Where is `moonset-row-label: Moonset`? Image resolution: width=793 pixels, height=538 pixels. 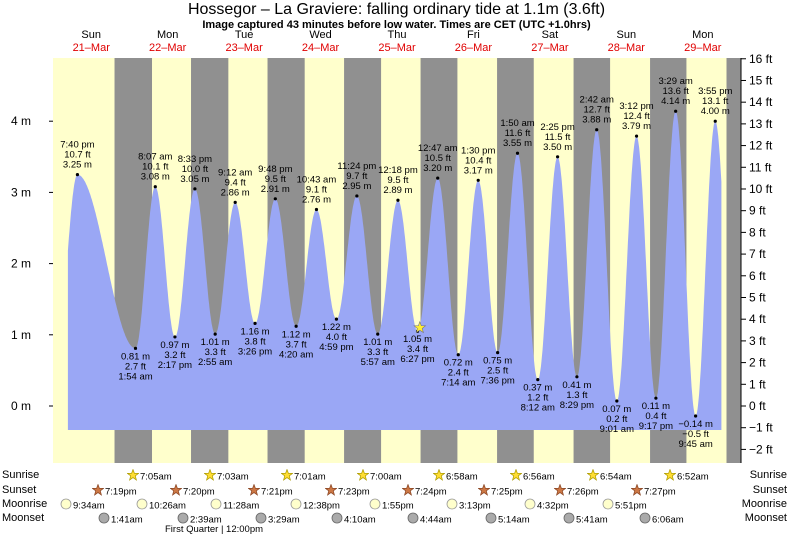 moonset-row-label: Moonset is located at coordinates (23, 518).